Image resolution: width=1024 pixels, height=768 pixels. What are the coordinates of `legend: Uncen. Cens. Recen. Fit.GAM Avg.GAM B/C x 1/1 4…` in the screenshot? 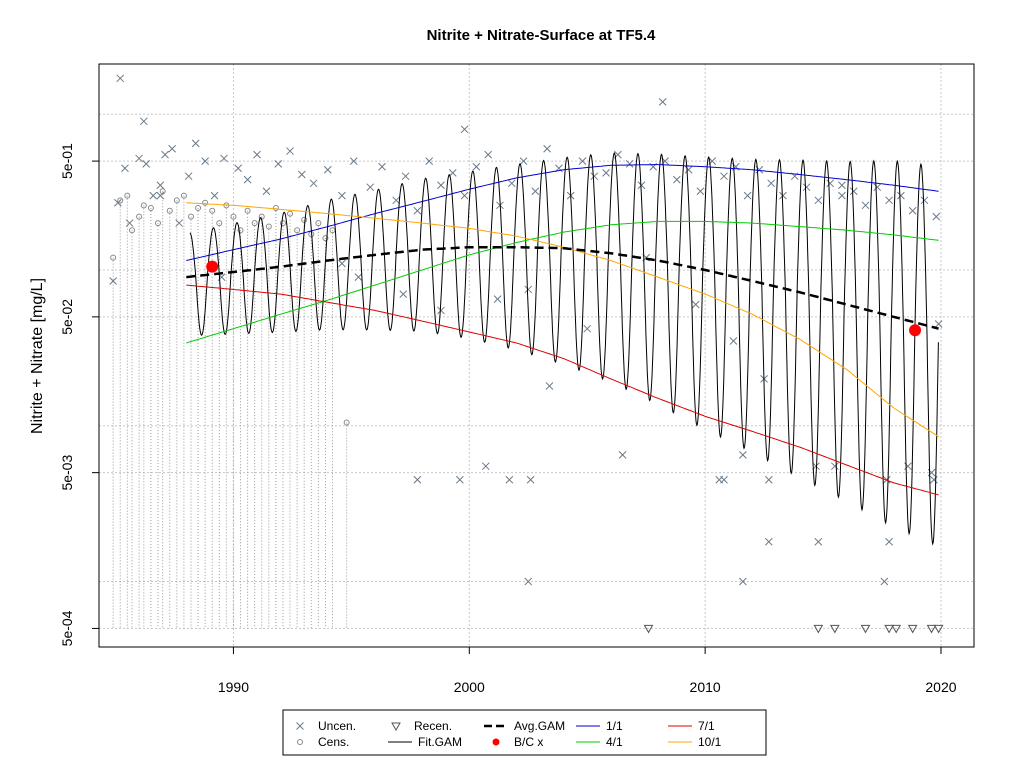 It's located at (524, 732).